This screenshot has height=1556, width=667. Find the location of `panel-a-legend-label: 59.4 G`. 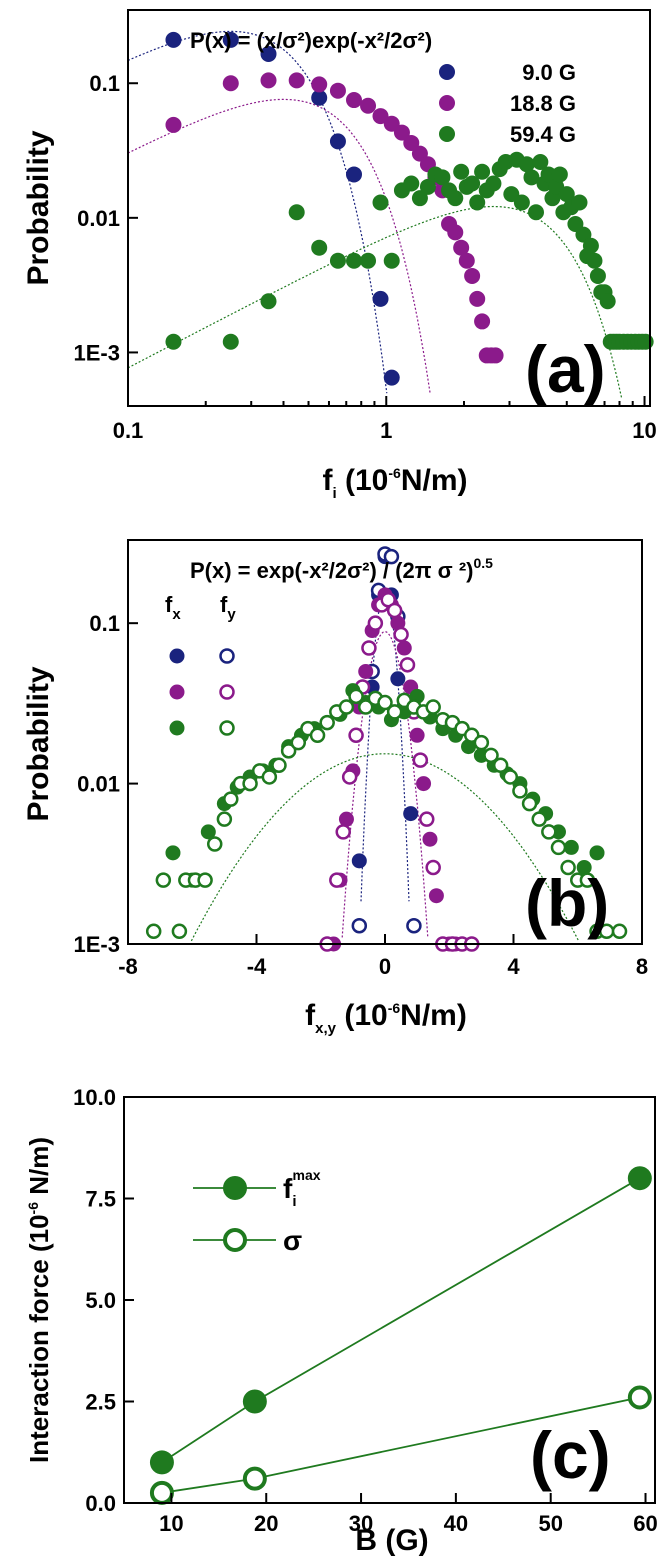

panel-a-legend-label: 59.4 G is located at coordinates (543, 134).